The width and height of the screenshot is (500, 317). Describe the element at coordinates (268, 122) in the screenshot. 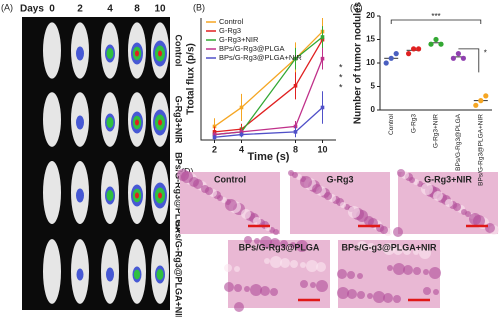

I see `series-line` at that location.